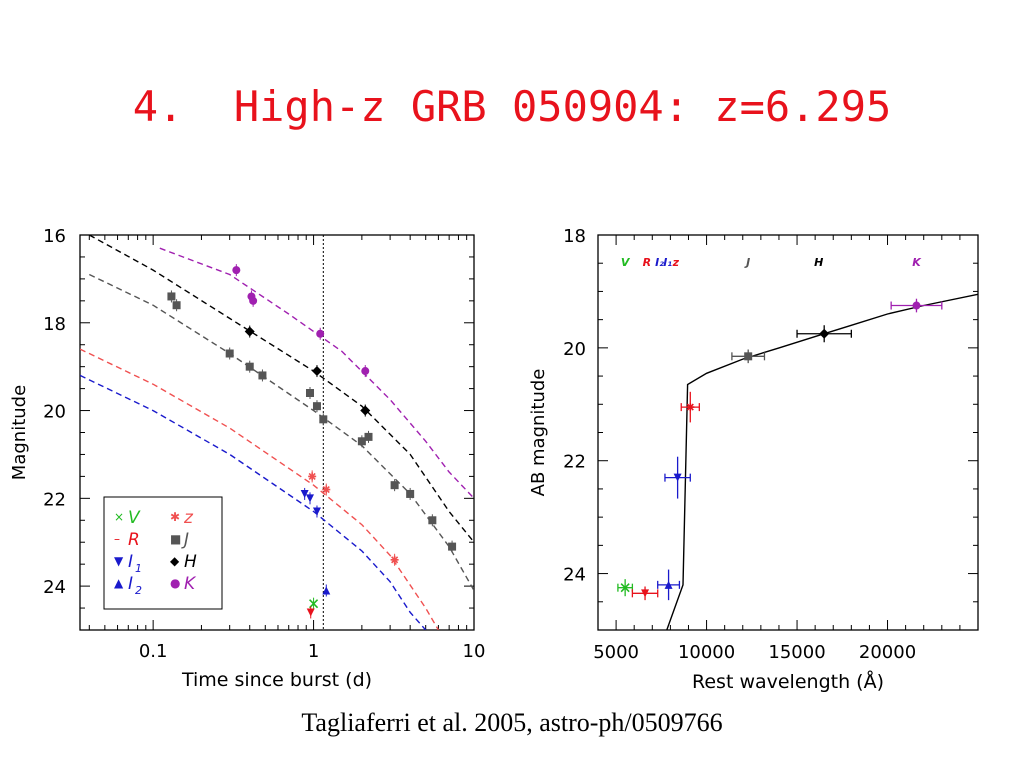  I want to click on y-axis-label: Magnitude, so click(19, 432).